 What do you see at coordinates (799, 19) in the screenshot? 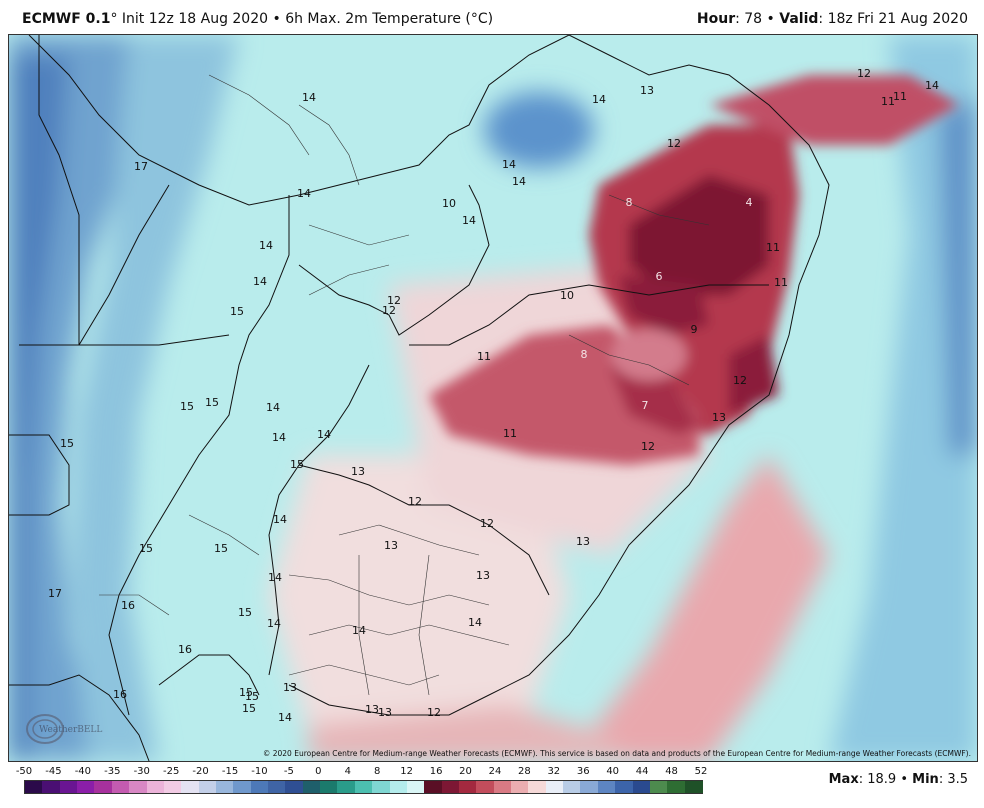
I see `valid-label: Valid` at bounding box center [799, 19].